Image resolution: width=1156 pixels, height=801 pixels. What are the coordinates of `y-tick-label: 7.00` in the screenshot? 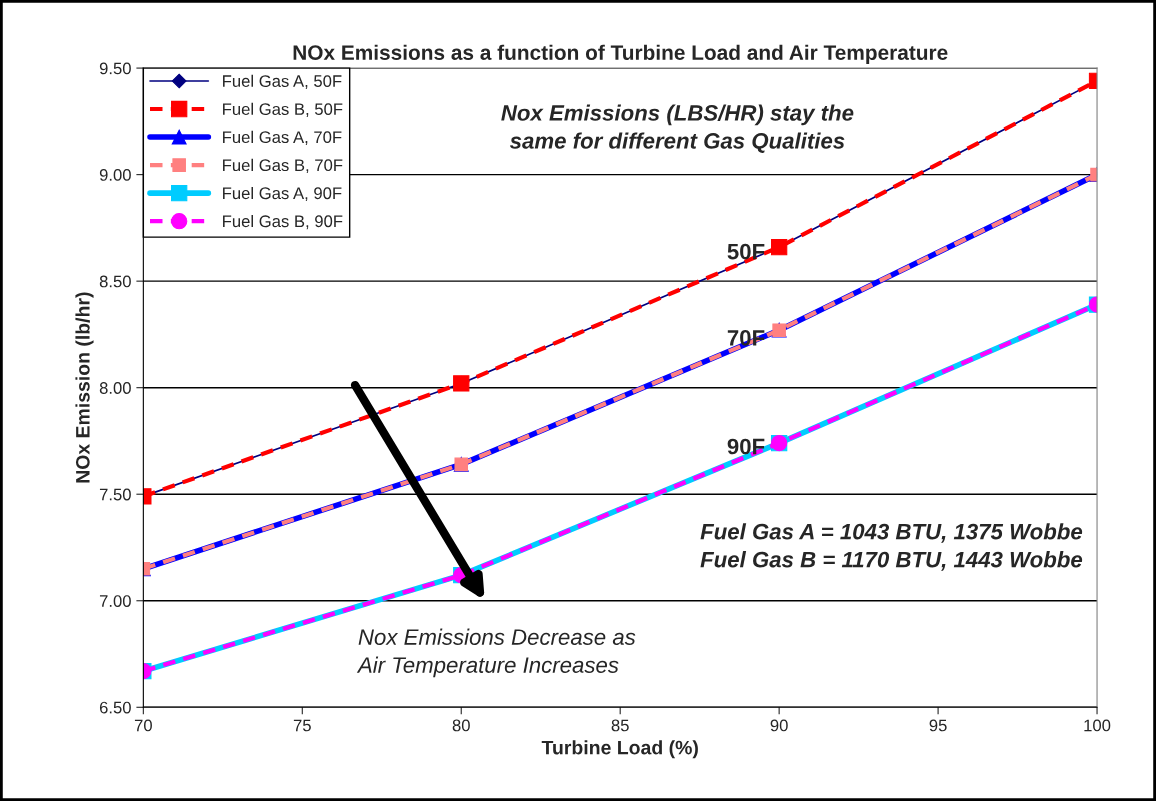 It's located at (115, 601).